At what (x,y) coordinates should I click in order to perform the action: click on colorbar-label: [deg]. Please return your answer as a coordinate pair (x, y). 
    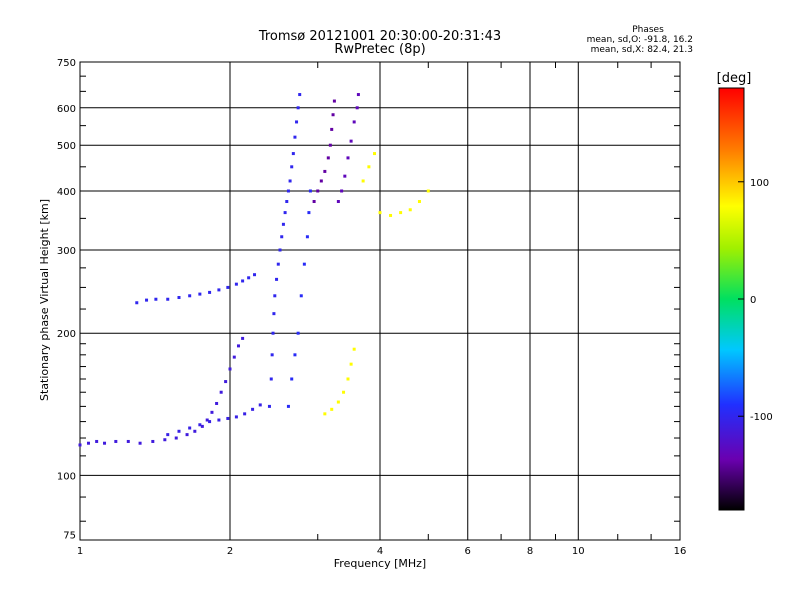
    Looking at the image, I should click on (734, 78).